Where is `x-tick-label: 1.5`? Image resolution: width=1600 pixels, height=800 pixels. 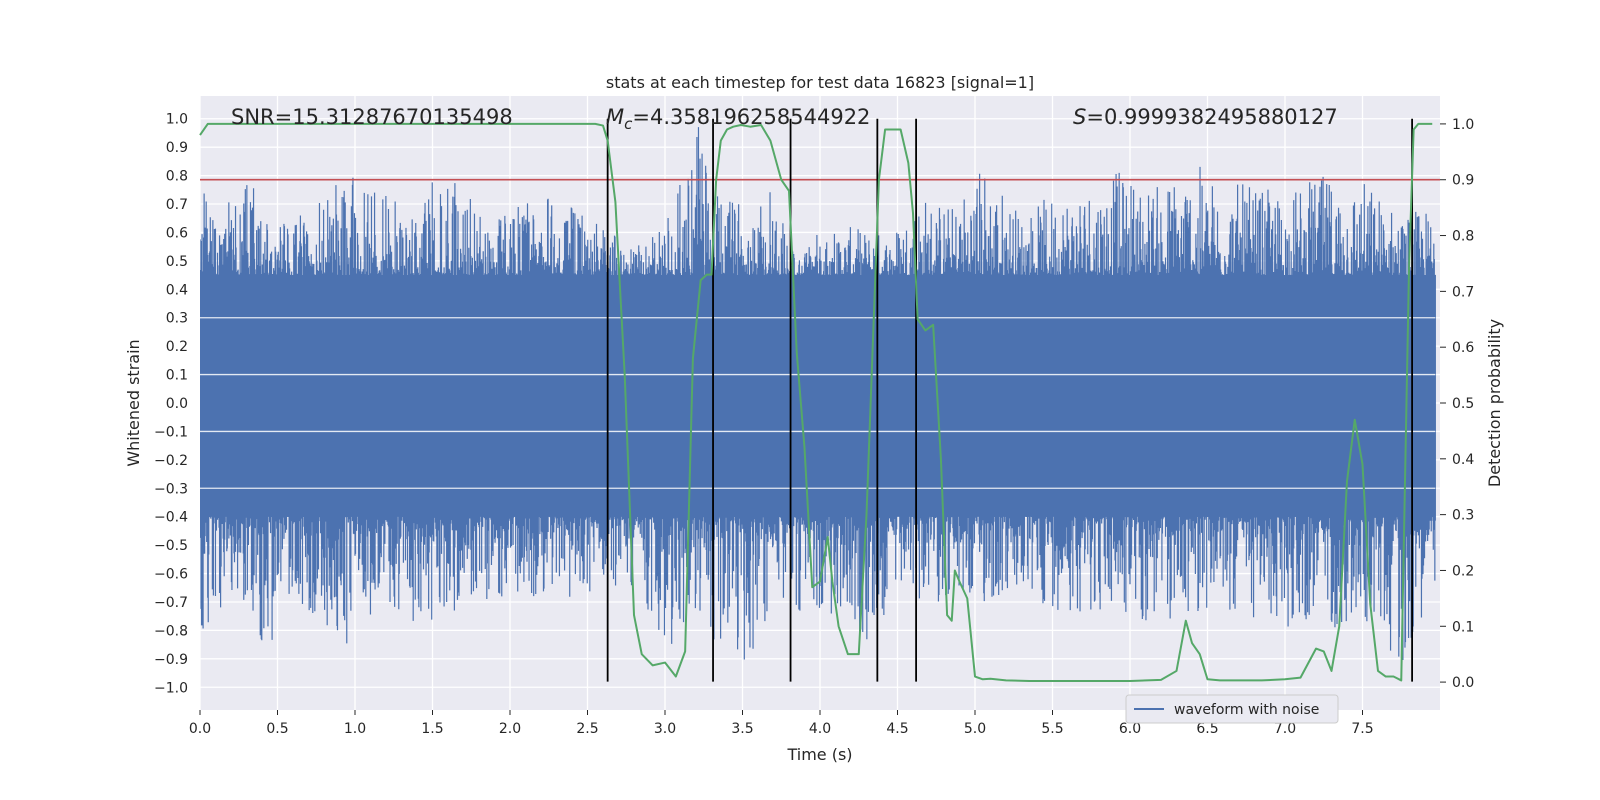 x-tick-label: 1.5 is located at coordinates (432, 729).